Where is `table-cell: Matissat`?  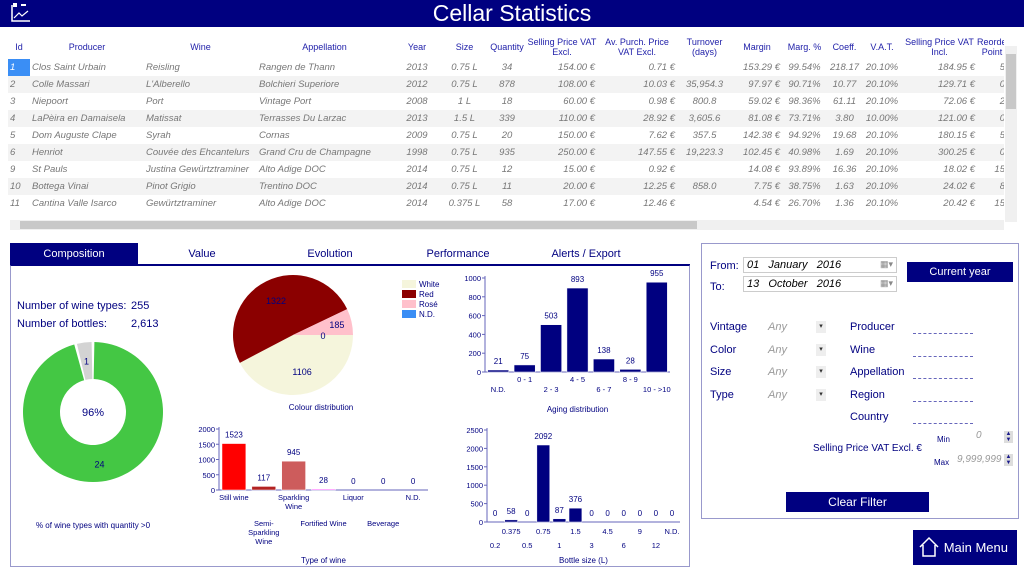 table-cell: Matissat is located at coordinates (200, 118).